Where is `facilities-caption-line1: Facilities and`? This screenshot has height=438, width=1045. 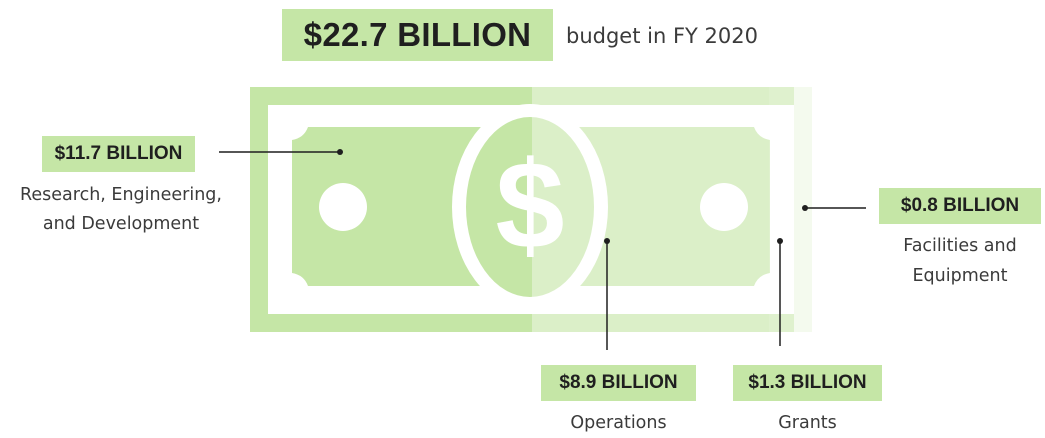
facilities-caption-line1: Facilities and is located at coordinates (960, 246).